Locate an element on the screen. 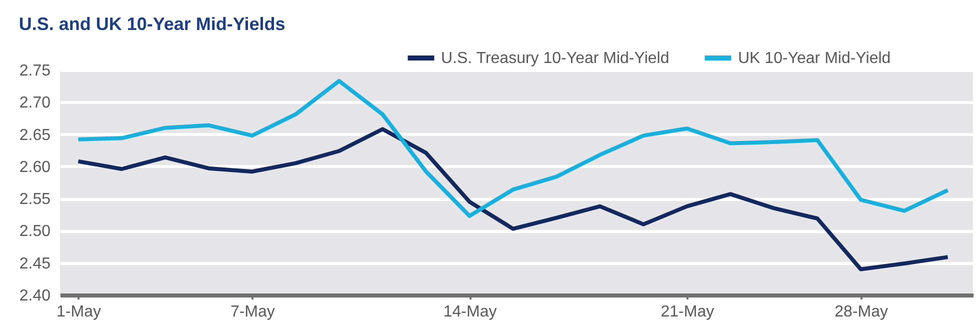 The width and height of the screenshot is (980, 336). x-tick-label: 28-May is located at coordinates (861, 312).